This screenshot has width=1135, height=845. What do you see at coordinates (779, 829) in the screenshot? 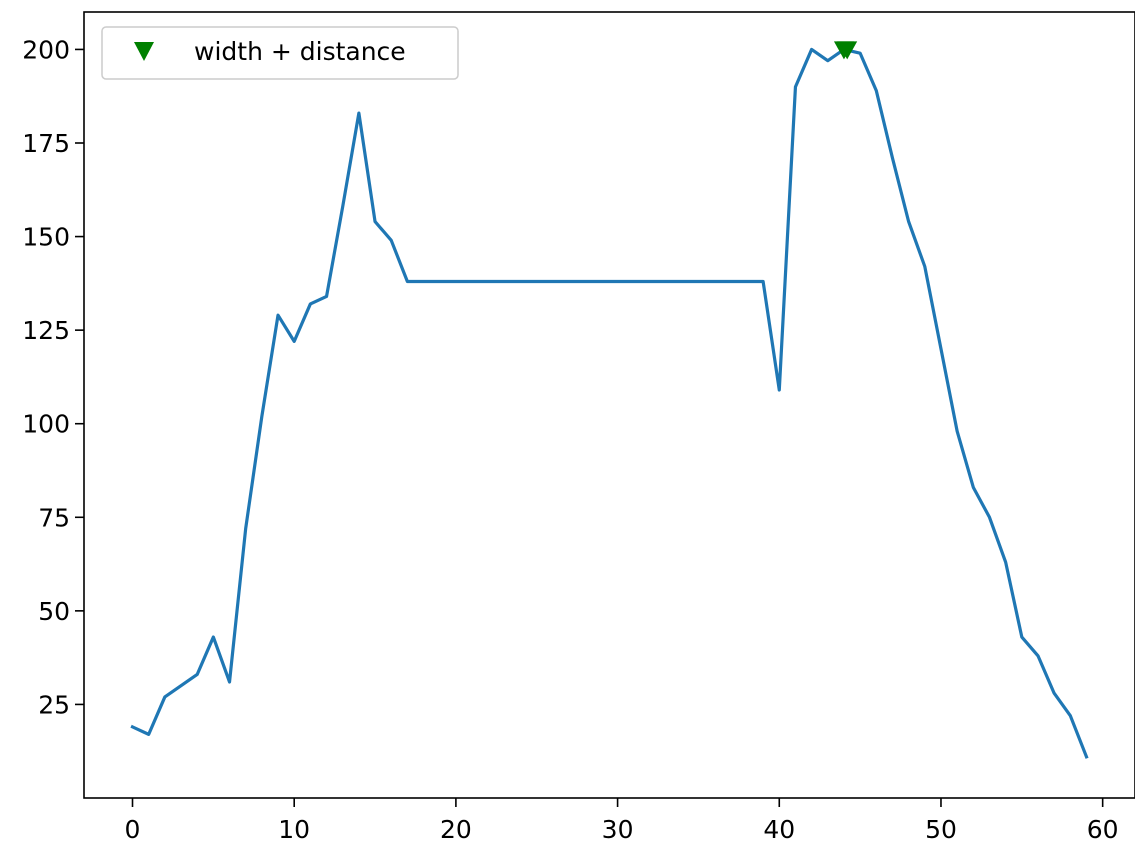
I see `x-tick-label: 40` at bounding box center [779, 829].